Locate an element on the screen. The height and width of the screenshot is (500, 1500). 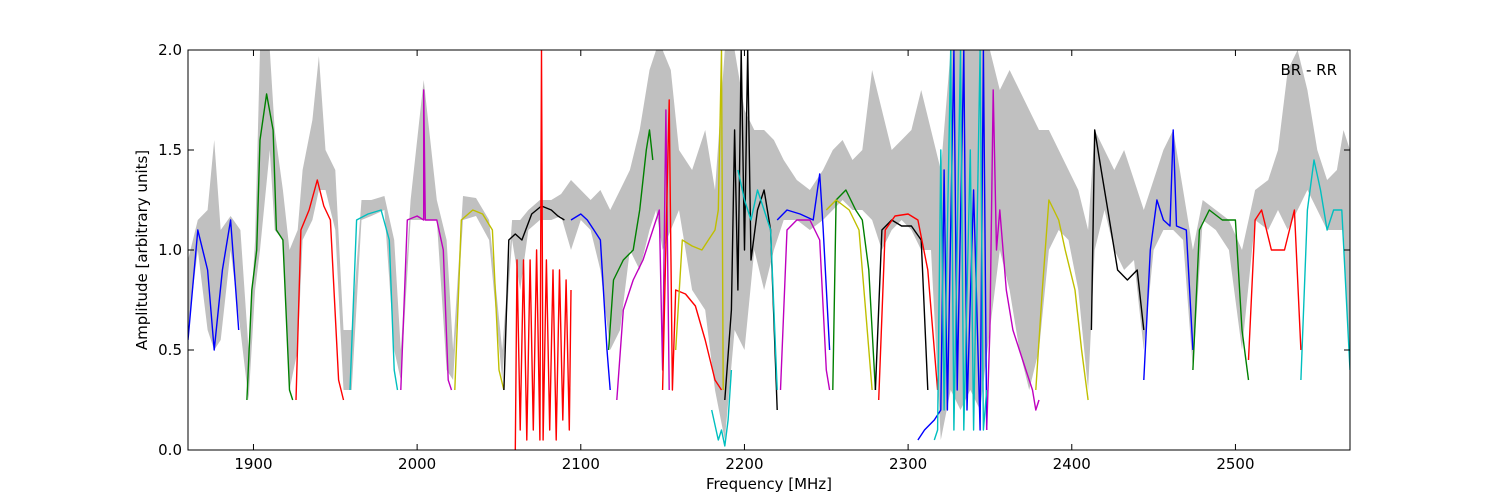
y-axis-label: Amplitude [arbitrary units] is located at coordinates (142, 250).